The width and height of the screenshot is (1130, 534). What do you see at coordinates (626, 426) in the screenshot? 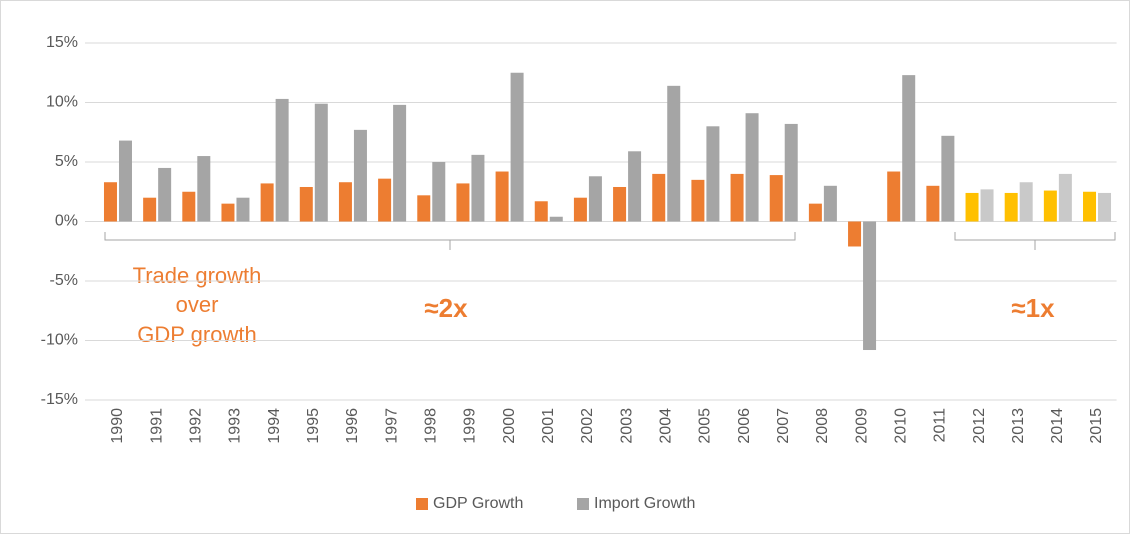
I see `x-tick-label: 2003` at bounding box center [626, 426].